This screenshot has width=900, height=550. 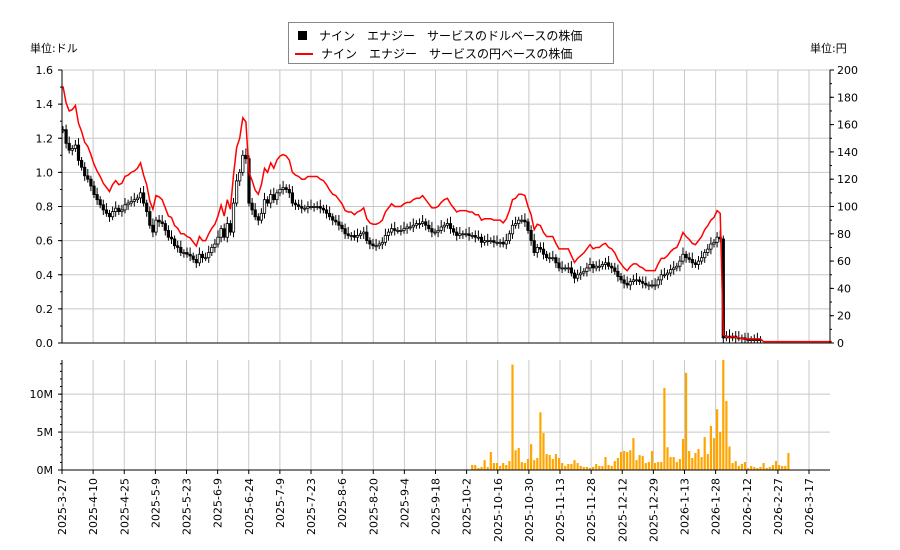 I want to click on x-tick-label: 2025-4-10, so click(x=93, y=506).